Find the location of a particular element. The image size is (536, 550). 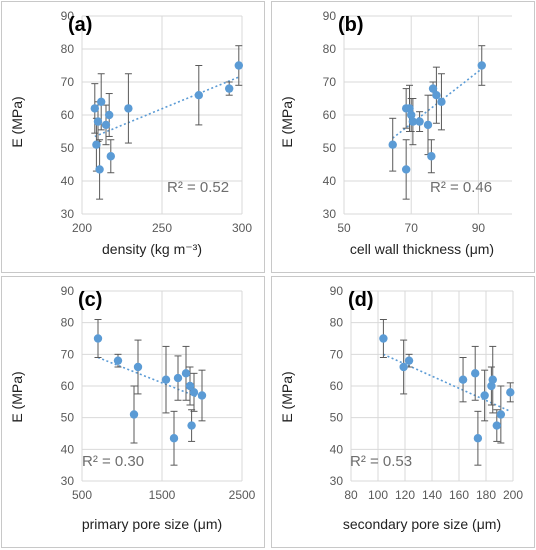

x-tick-label: 80 is located at coordinates (351, 495).